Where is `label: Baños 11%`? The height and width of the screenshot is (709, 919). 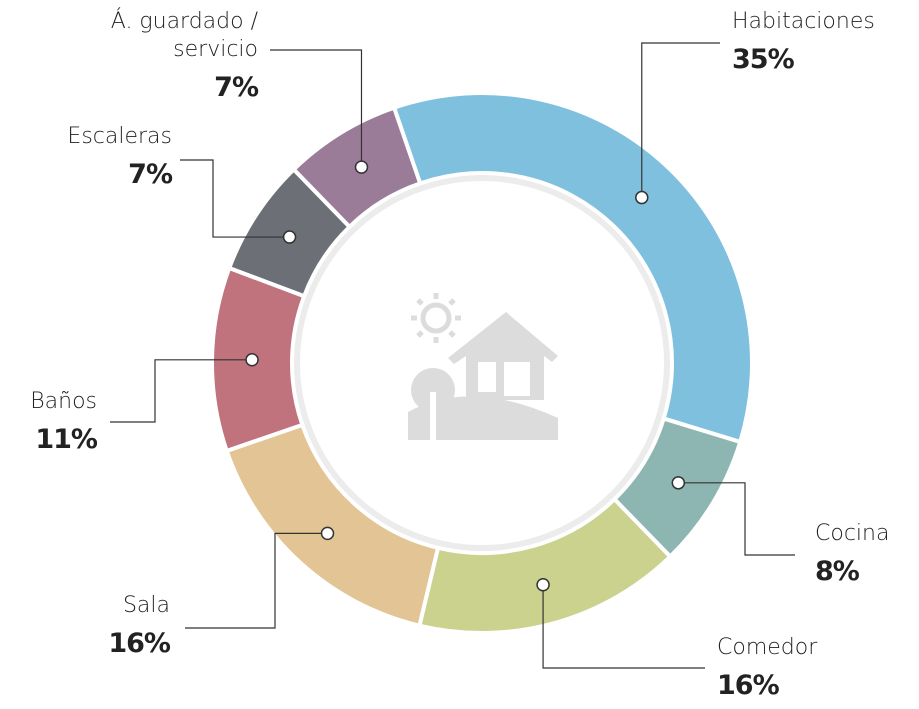
label: Baños 11% is located at coordinates (64, 421).